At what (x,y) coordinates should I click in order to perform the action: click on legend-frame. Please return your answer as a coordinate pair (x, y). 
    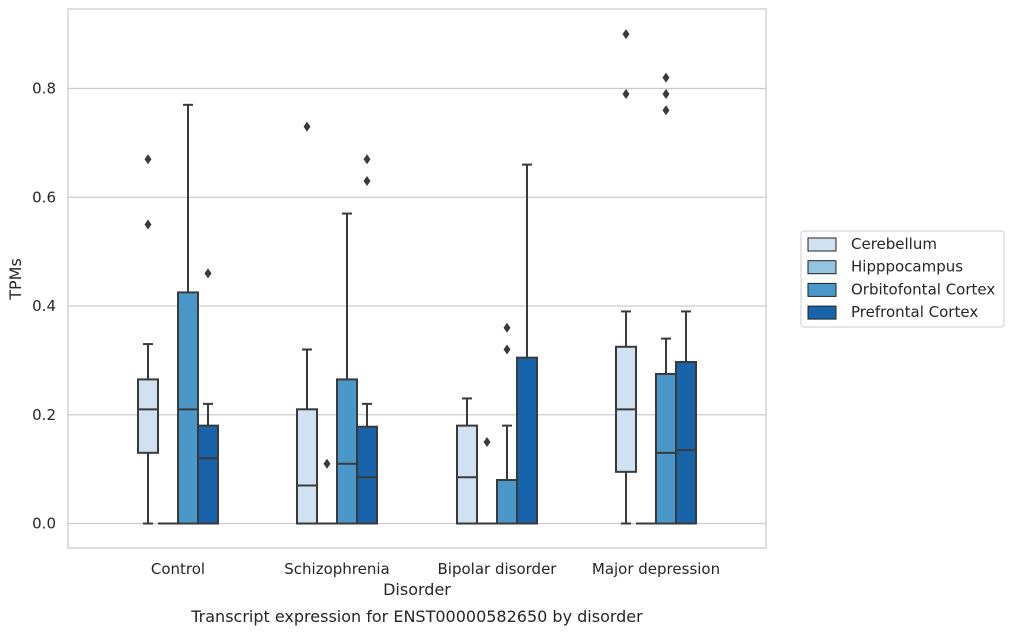
    Looking at the image, I should click on (902, 279).